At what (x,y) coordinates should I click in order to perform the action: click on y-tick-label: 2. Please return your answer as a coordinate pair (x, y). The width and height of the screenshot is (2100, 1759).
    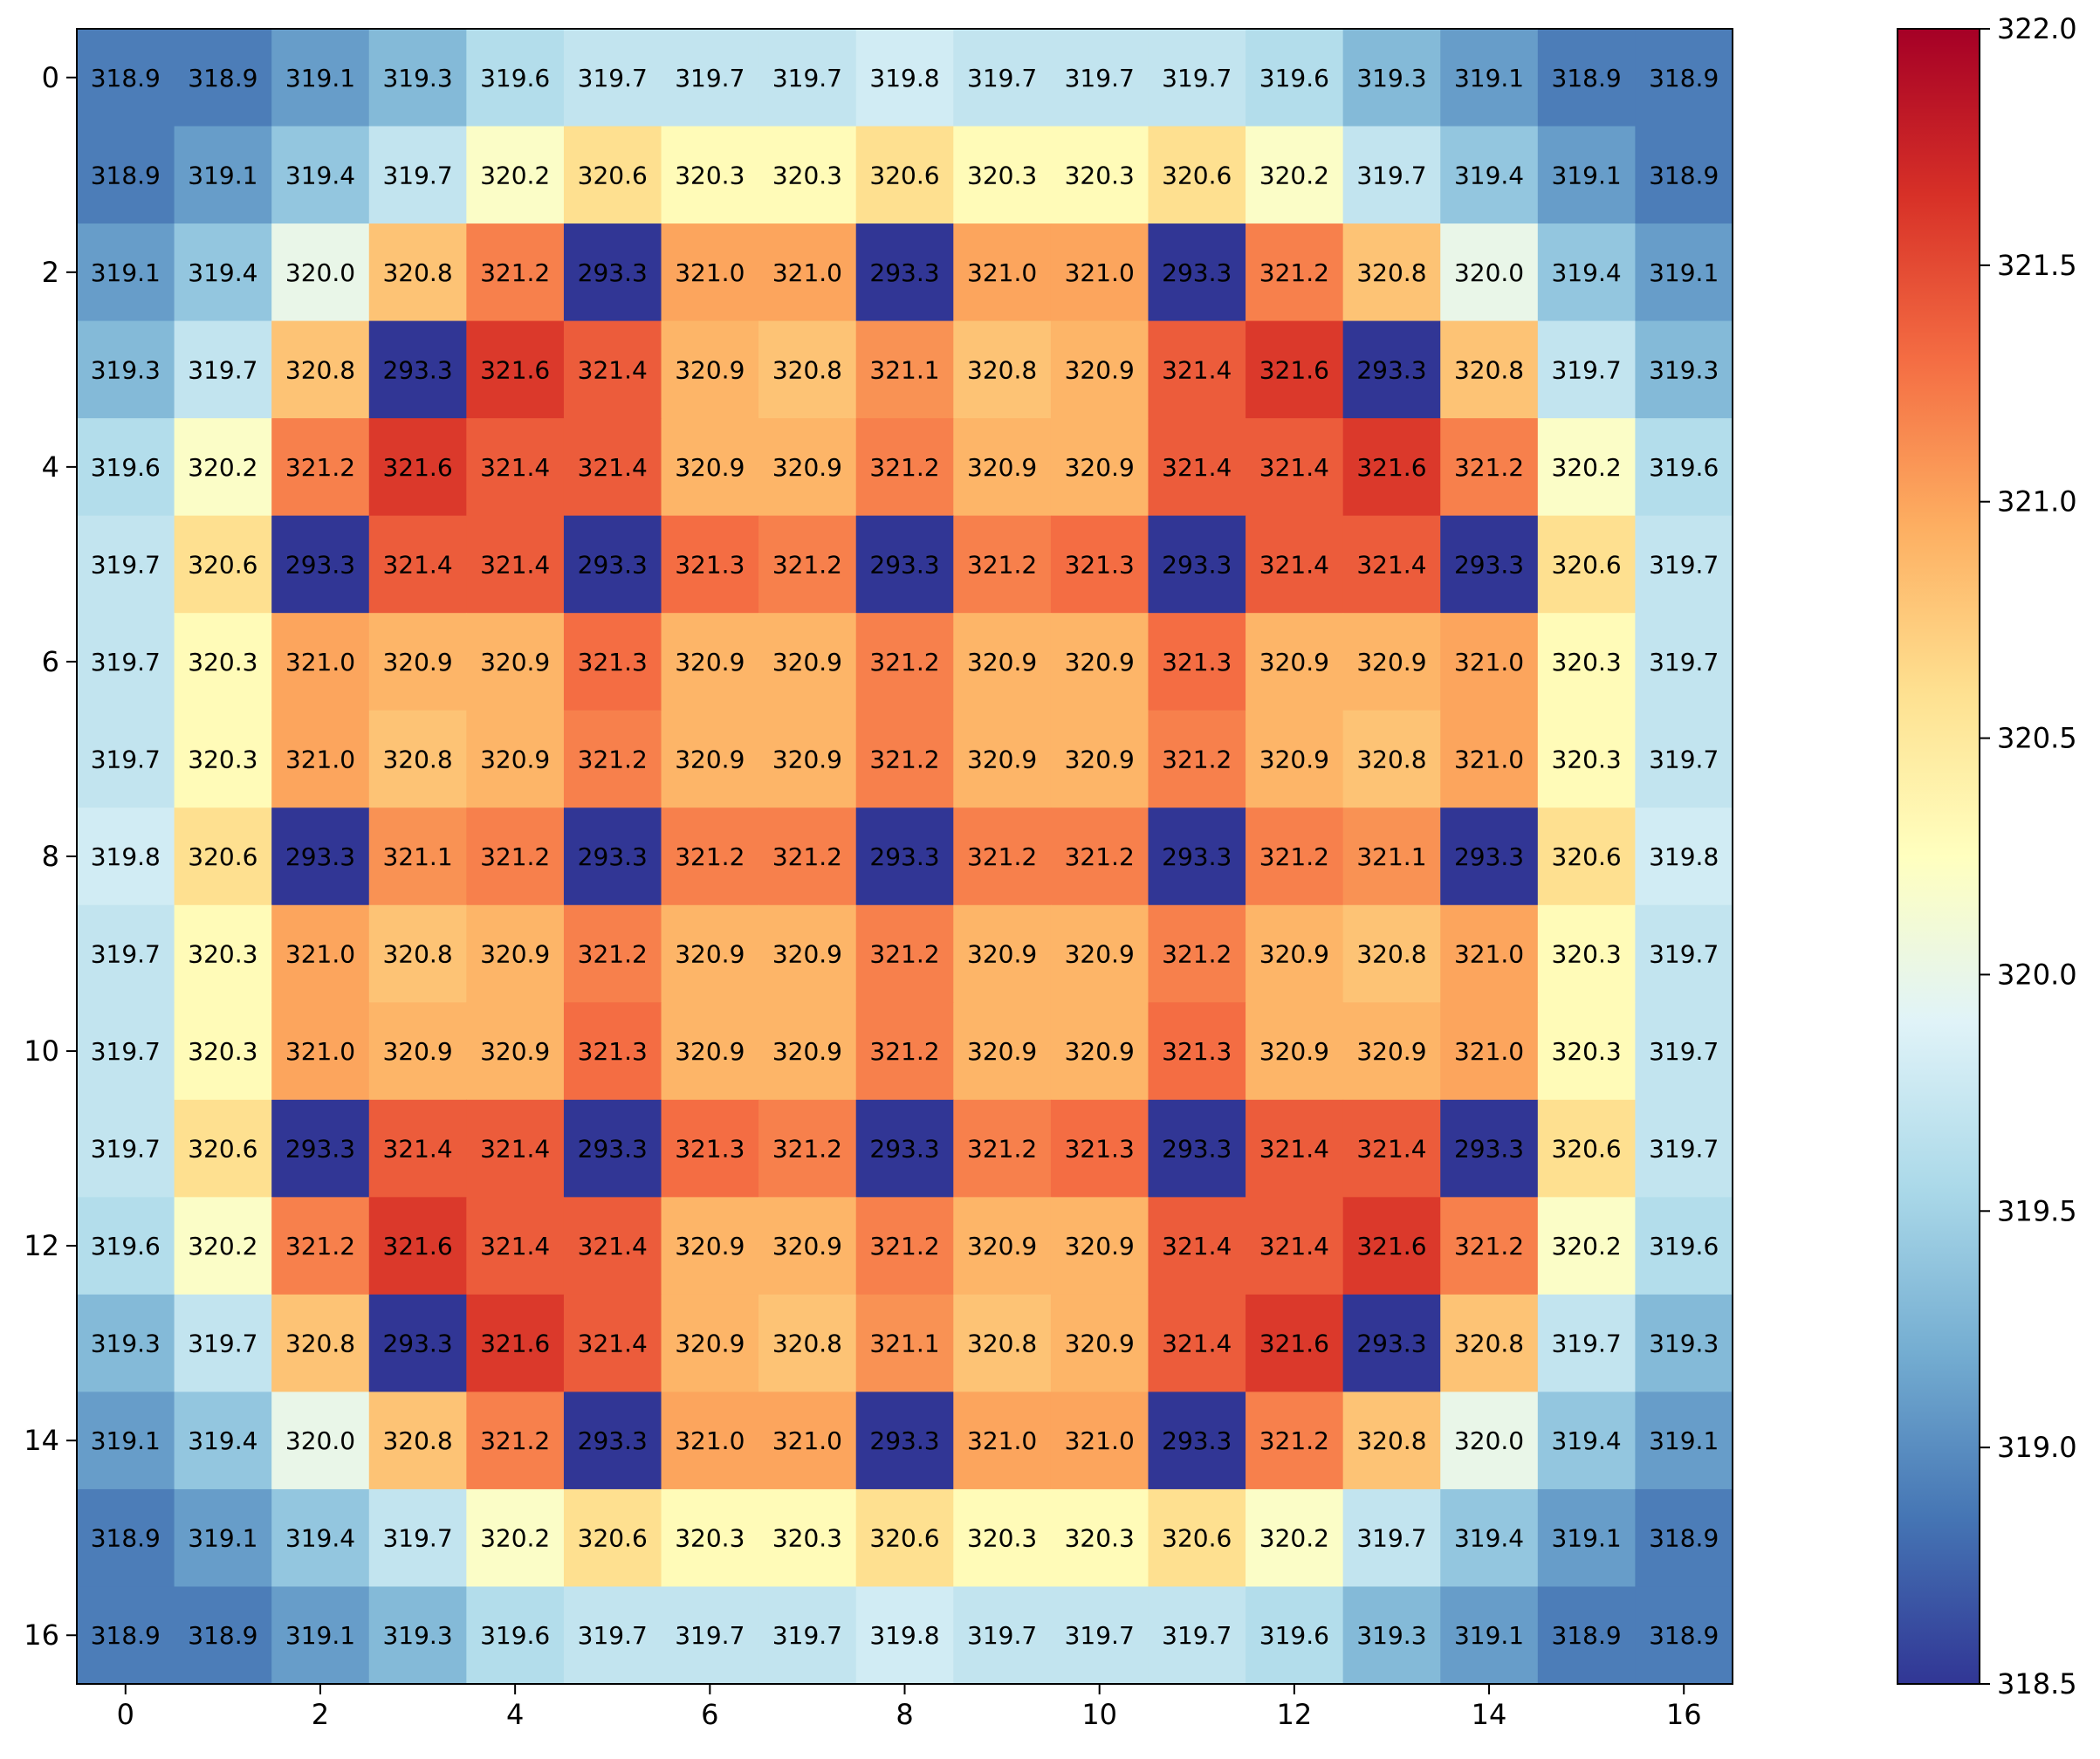
    Looking at the image, I should click on (51, 272).